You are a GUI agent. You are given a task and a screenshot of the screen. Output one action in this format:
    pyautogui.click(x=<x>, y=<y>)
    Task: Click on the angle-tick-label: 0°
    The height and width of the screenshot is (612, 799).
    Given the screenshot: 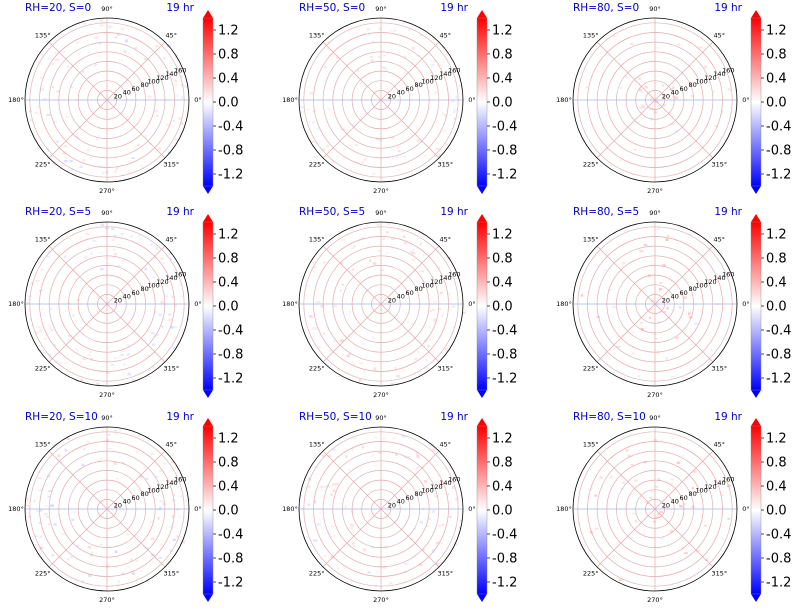 What is the action you would take?
    pyautogui.click(x=197, y=304)
    